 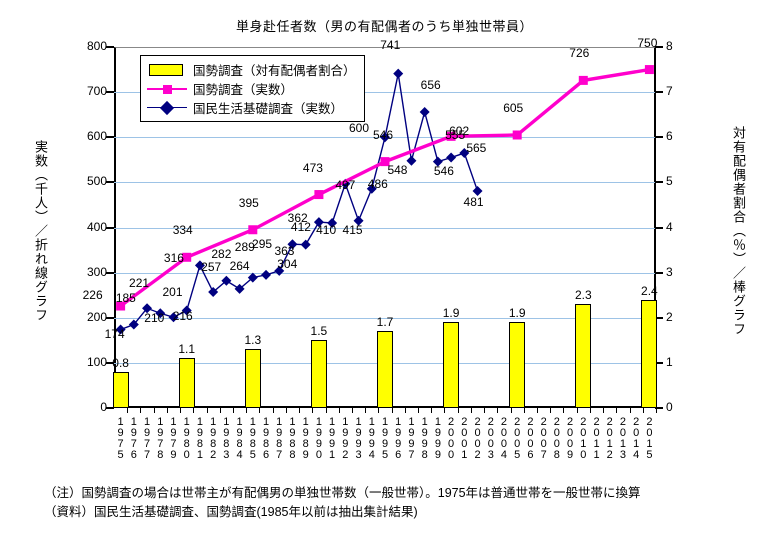 What do you see at coordinates (187, 349) in the screenshot?
I see `bar-value-label: 1.1` at bounding box center [187, 349].